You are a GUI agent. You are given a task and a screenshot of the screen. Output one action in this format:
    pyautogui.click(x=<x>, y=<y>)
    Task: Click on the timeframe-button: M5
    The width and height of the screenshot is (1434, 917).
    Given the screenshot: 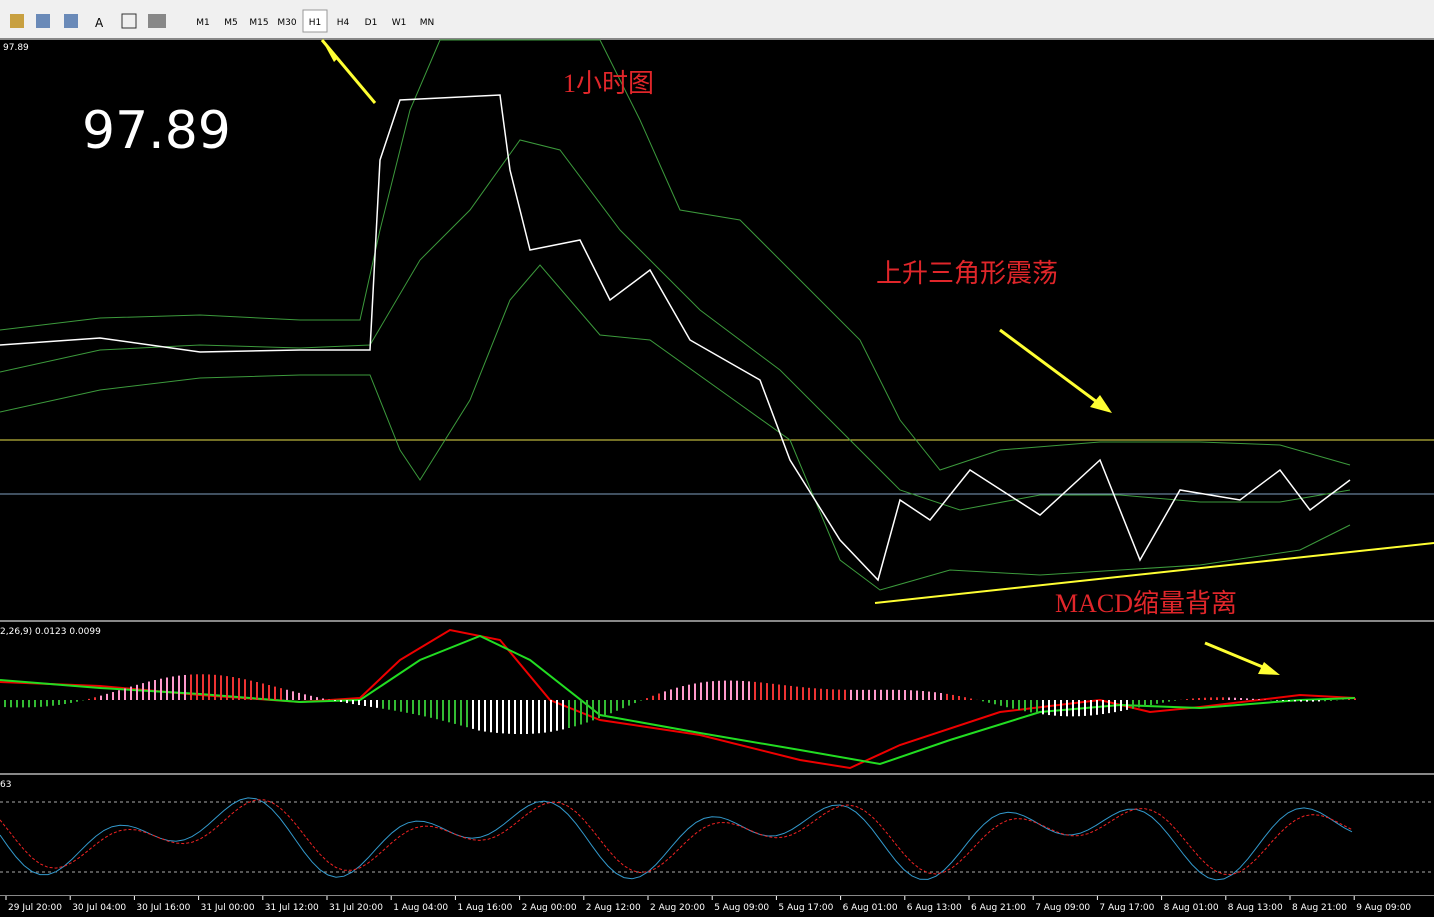 What is the action you would take?
    pyautogui.click(x=231, y=23)
    